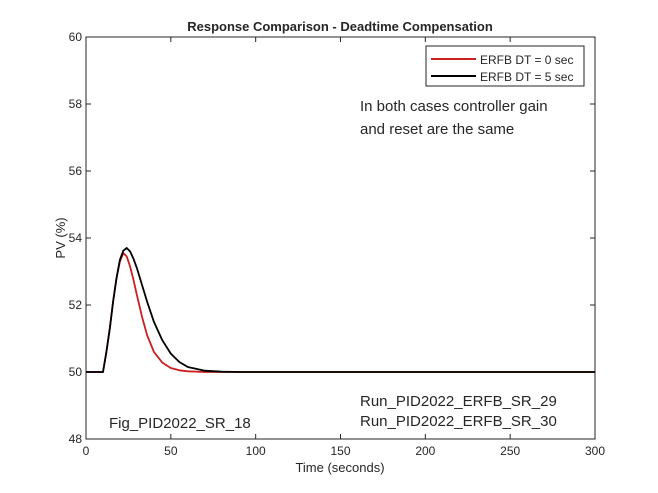 Image resolution: width=658 pixels, height=493 pixels. I want to click on x-tick-label: 250, so click(510, 451).